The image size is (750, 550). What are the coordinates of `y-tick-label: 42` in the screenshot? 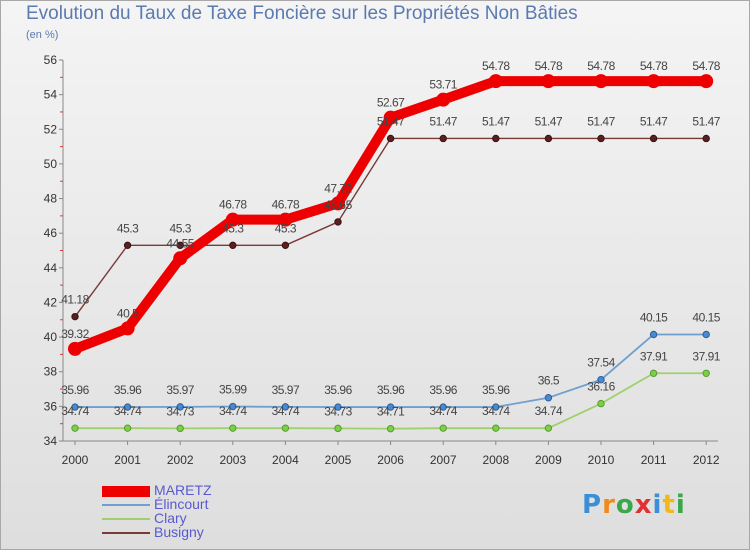 It's located at (51, 302).